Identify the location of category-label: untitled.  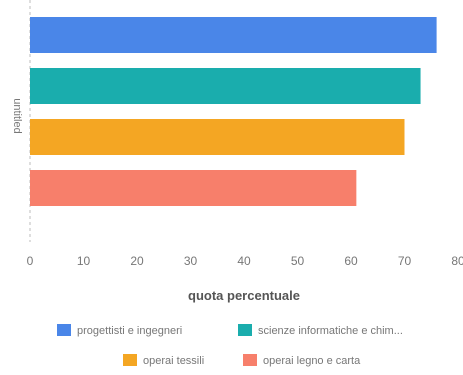
(17, 115).